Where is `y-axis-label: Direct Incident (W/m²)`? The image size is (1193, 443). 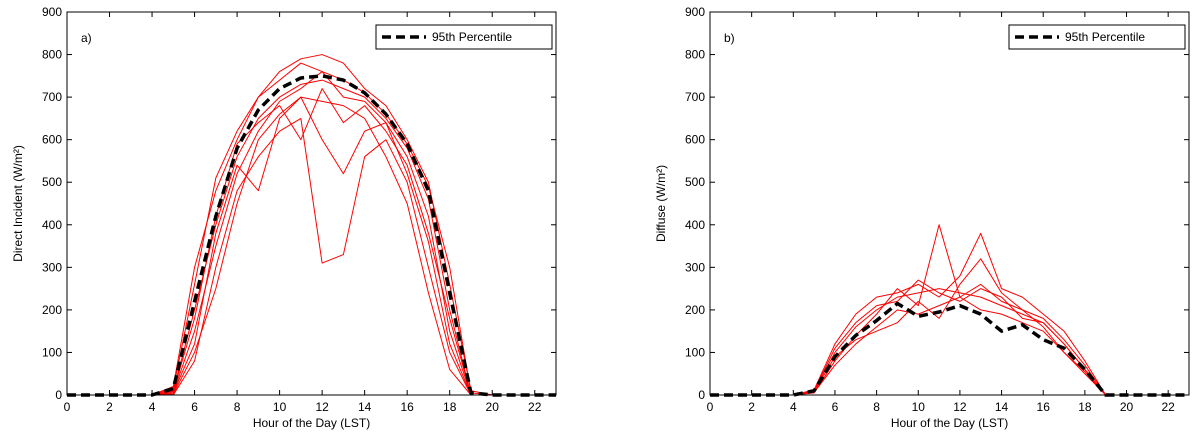
y-axis-label: Direct Incident (W/m²) is located at coordinates (18, 203).